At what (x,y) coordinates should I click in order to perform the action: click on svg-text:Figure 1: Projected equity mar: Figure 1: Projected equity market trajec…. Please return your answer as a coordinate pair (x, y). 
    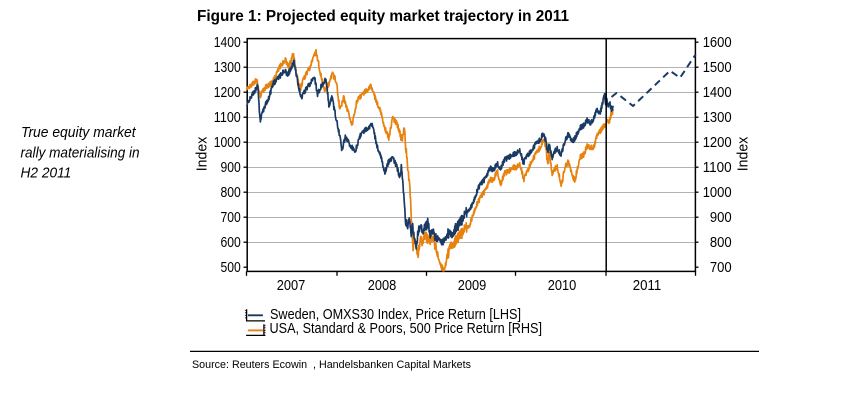
    Looking at the image, I should click on (383, 16).